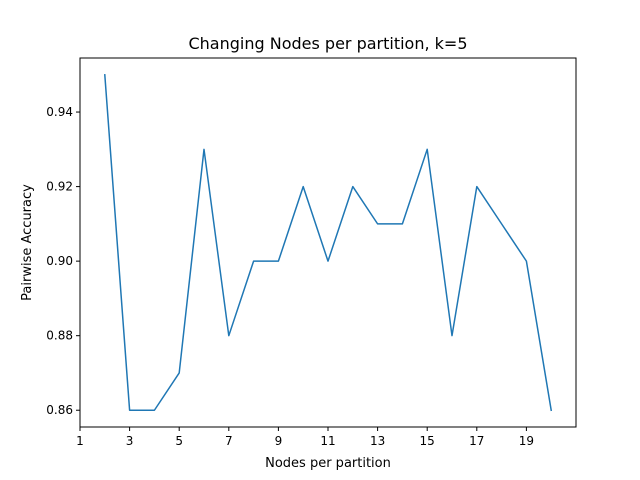  Describe the element at coordinates (476, 441) in the screenshot. I see `x-tick-label: 17` at that location.